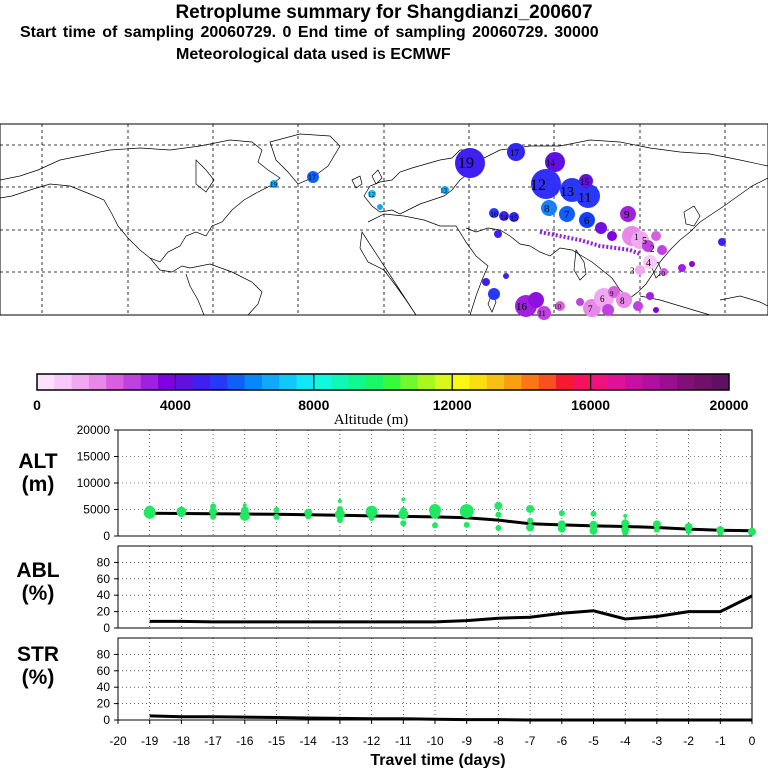 The width and height of the screenshot is (768, 768). Describe the element at coordinates (625, 741) in the screenshot. I see `x-tick-label: -4` at that location.